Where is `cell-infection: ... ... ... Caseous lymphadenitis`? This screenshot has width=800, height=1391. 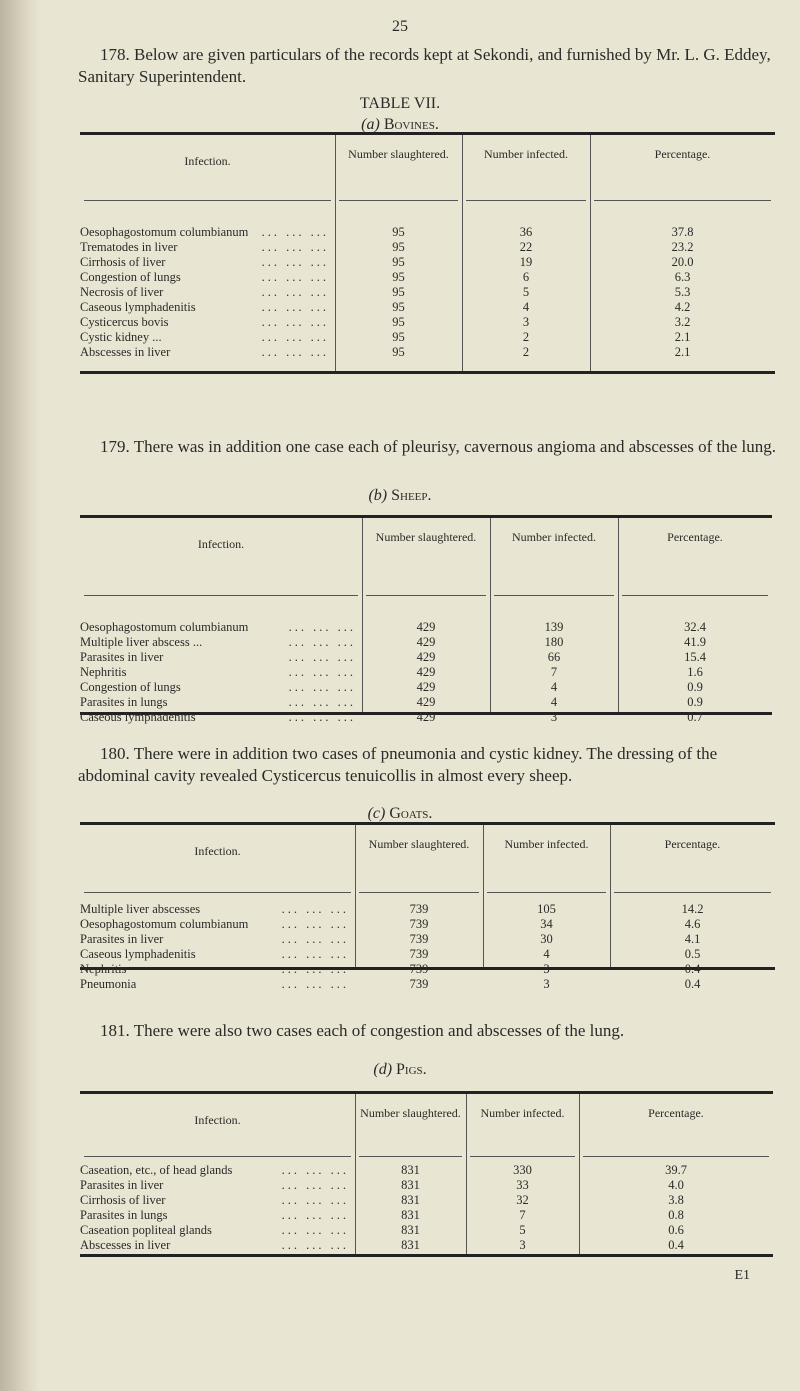 cell-infection: ... ... ... Caseous lymphadenitis is located at coordinates (217, 954).